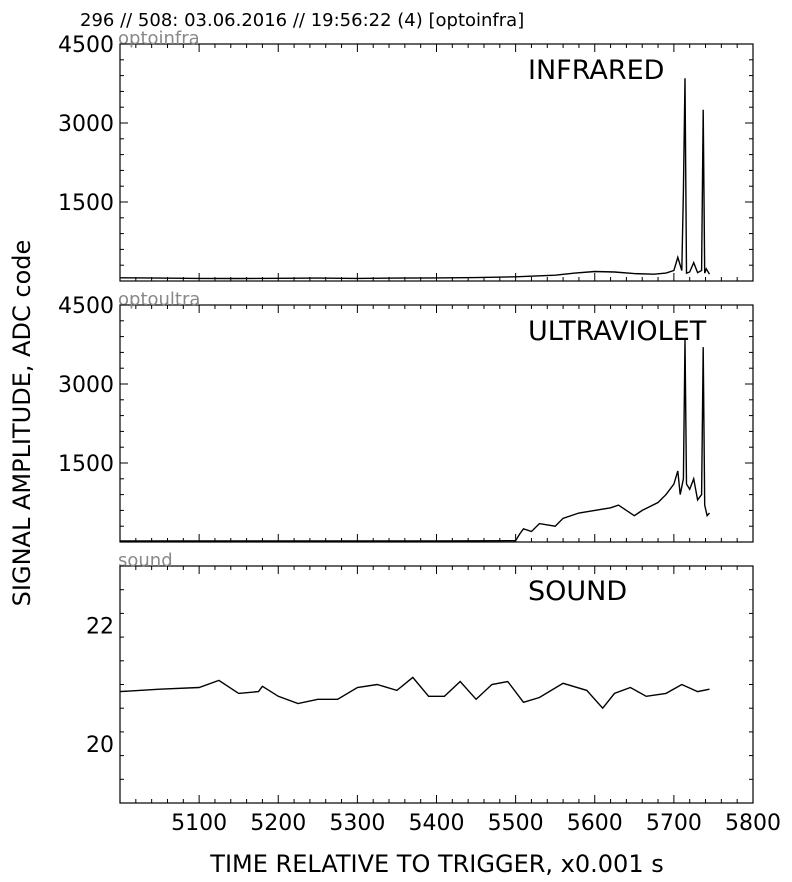  What do you see at coordinates (357, 823) in the screenshot?
I see `x-tick-label: 5300` at bounding box center [357, 823].